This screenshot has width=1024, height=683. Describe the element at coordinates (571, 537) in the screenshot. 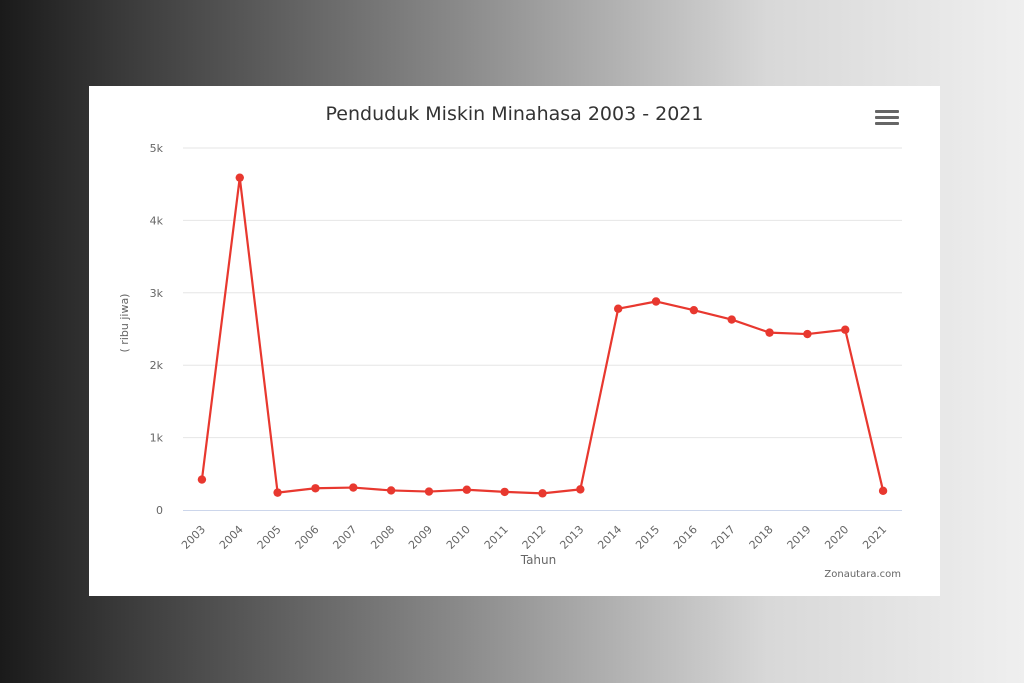

I see `x-tick-label: 2013` at that location.